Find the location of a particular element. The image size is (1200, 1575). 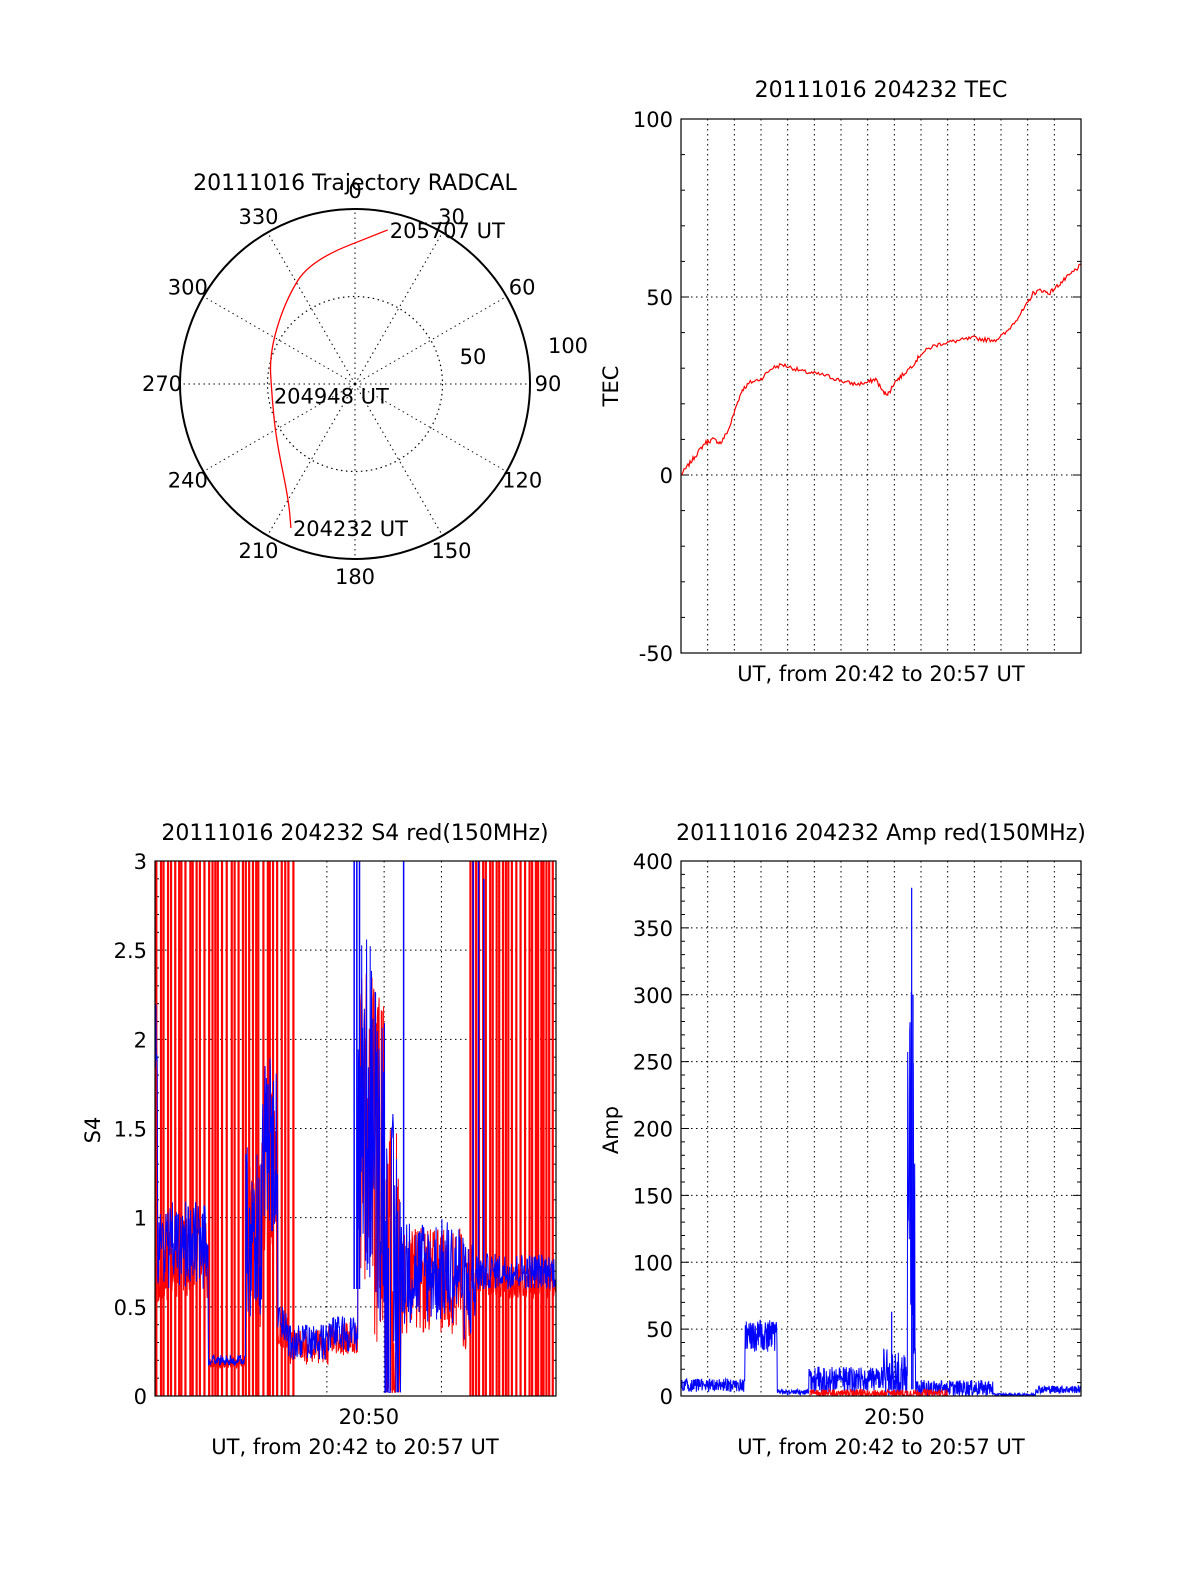

y-tick-label: 3 is located at coordinates (140, 862).